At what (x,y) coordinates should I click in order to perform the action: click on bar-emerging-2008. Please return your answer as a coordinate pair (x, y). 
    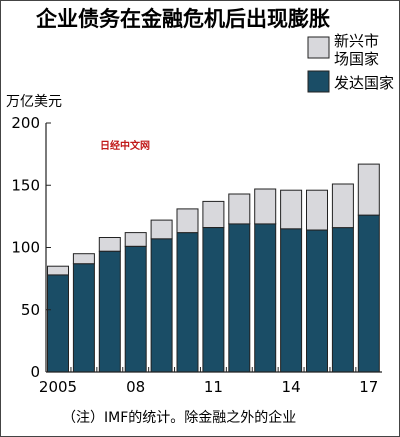
    Looking at the image, I should click on (135, 239).